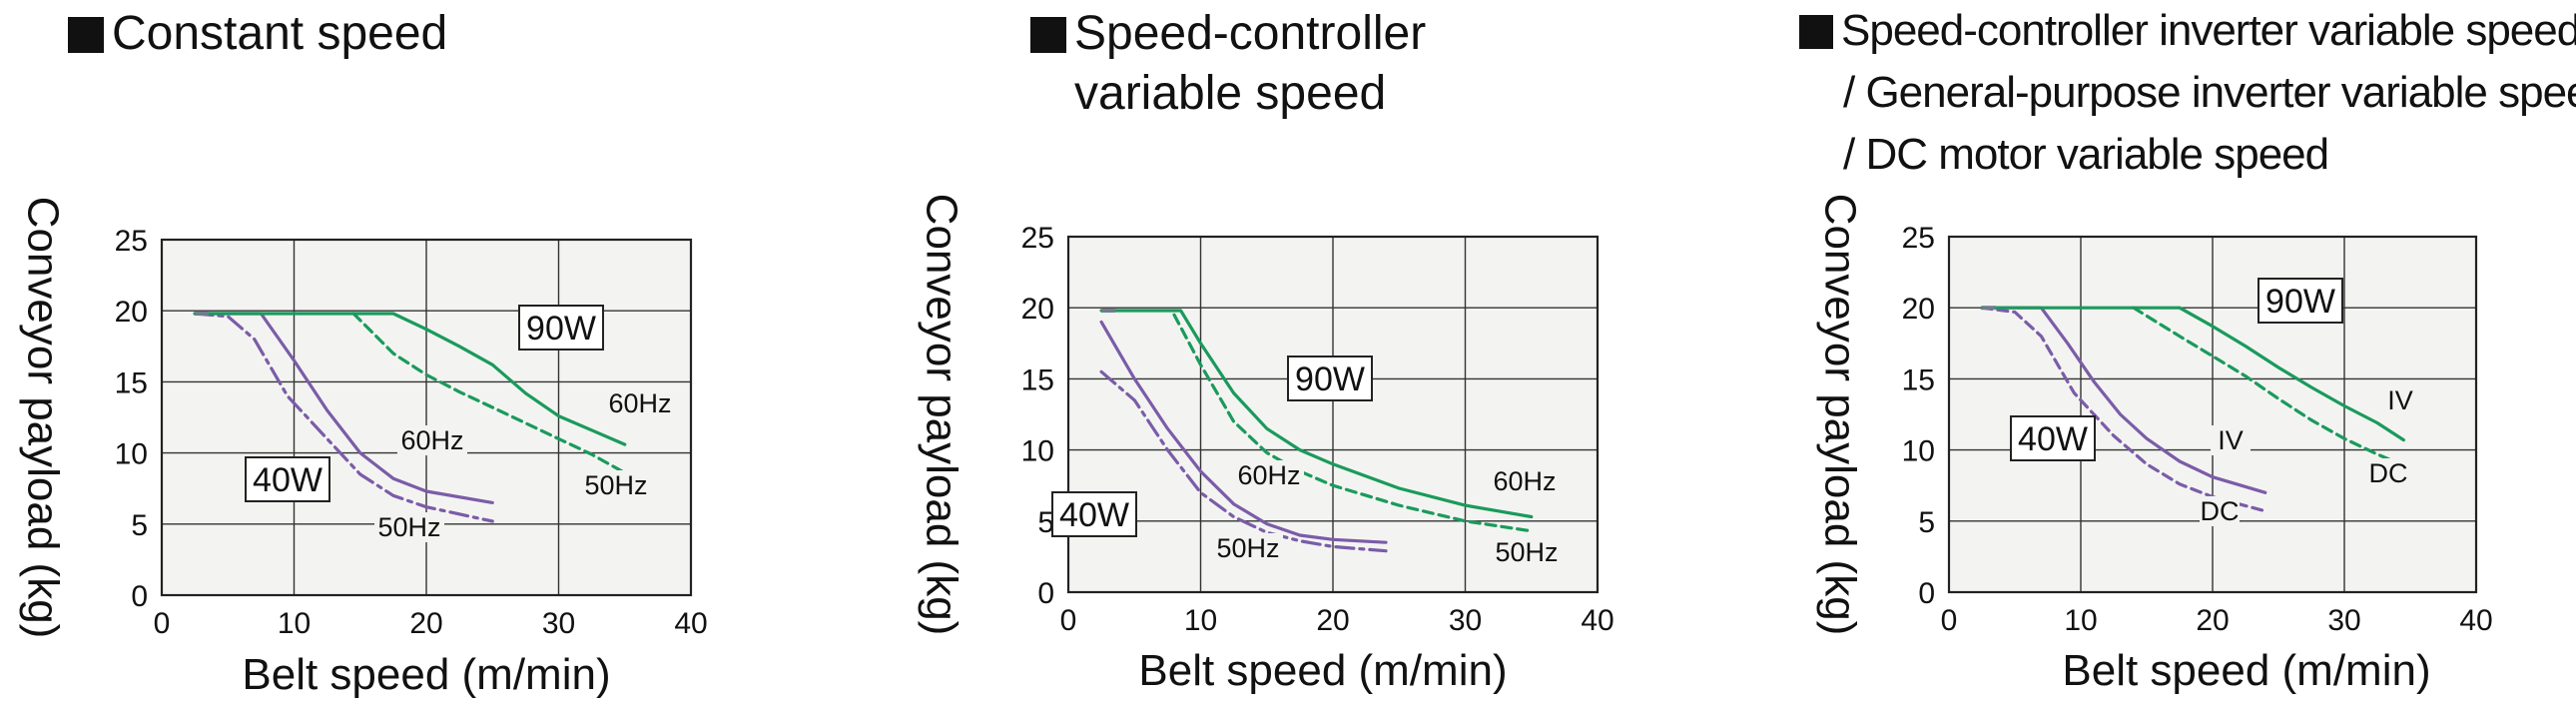 The image size is (2576, 716). I want to click on series-line-90w-iv, so click(2193, 374).